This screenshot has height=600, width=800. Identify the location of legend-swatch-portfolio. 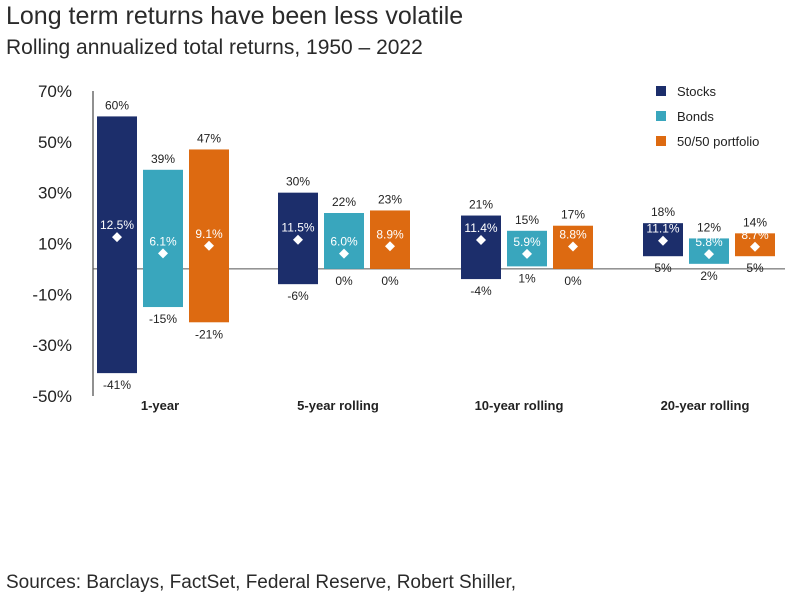
(661, 141).